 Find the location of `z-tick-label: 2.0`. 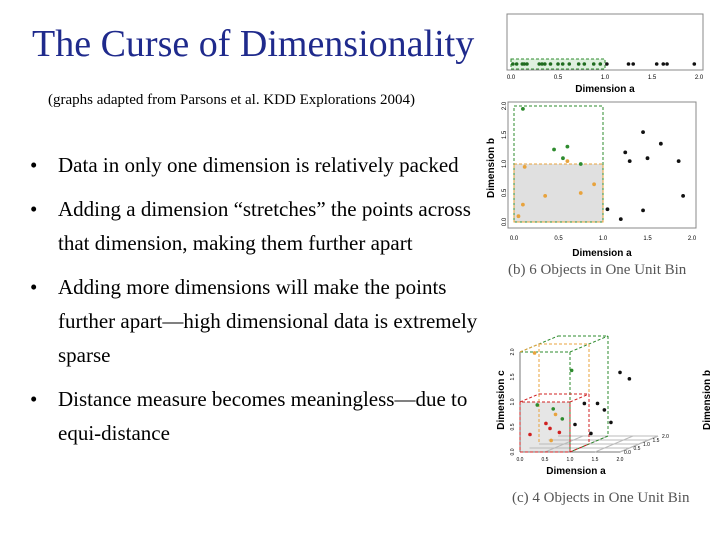

z-tick-label: 2.0 is located at coordinates (665, 437).